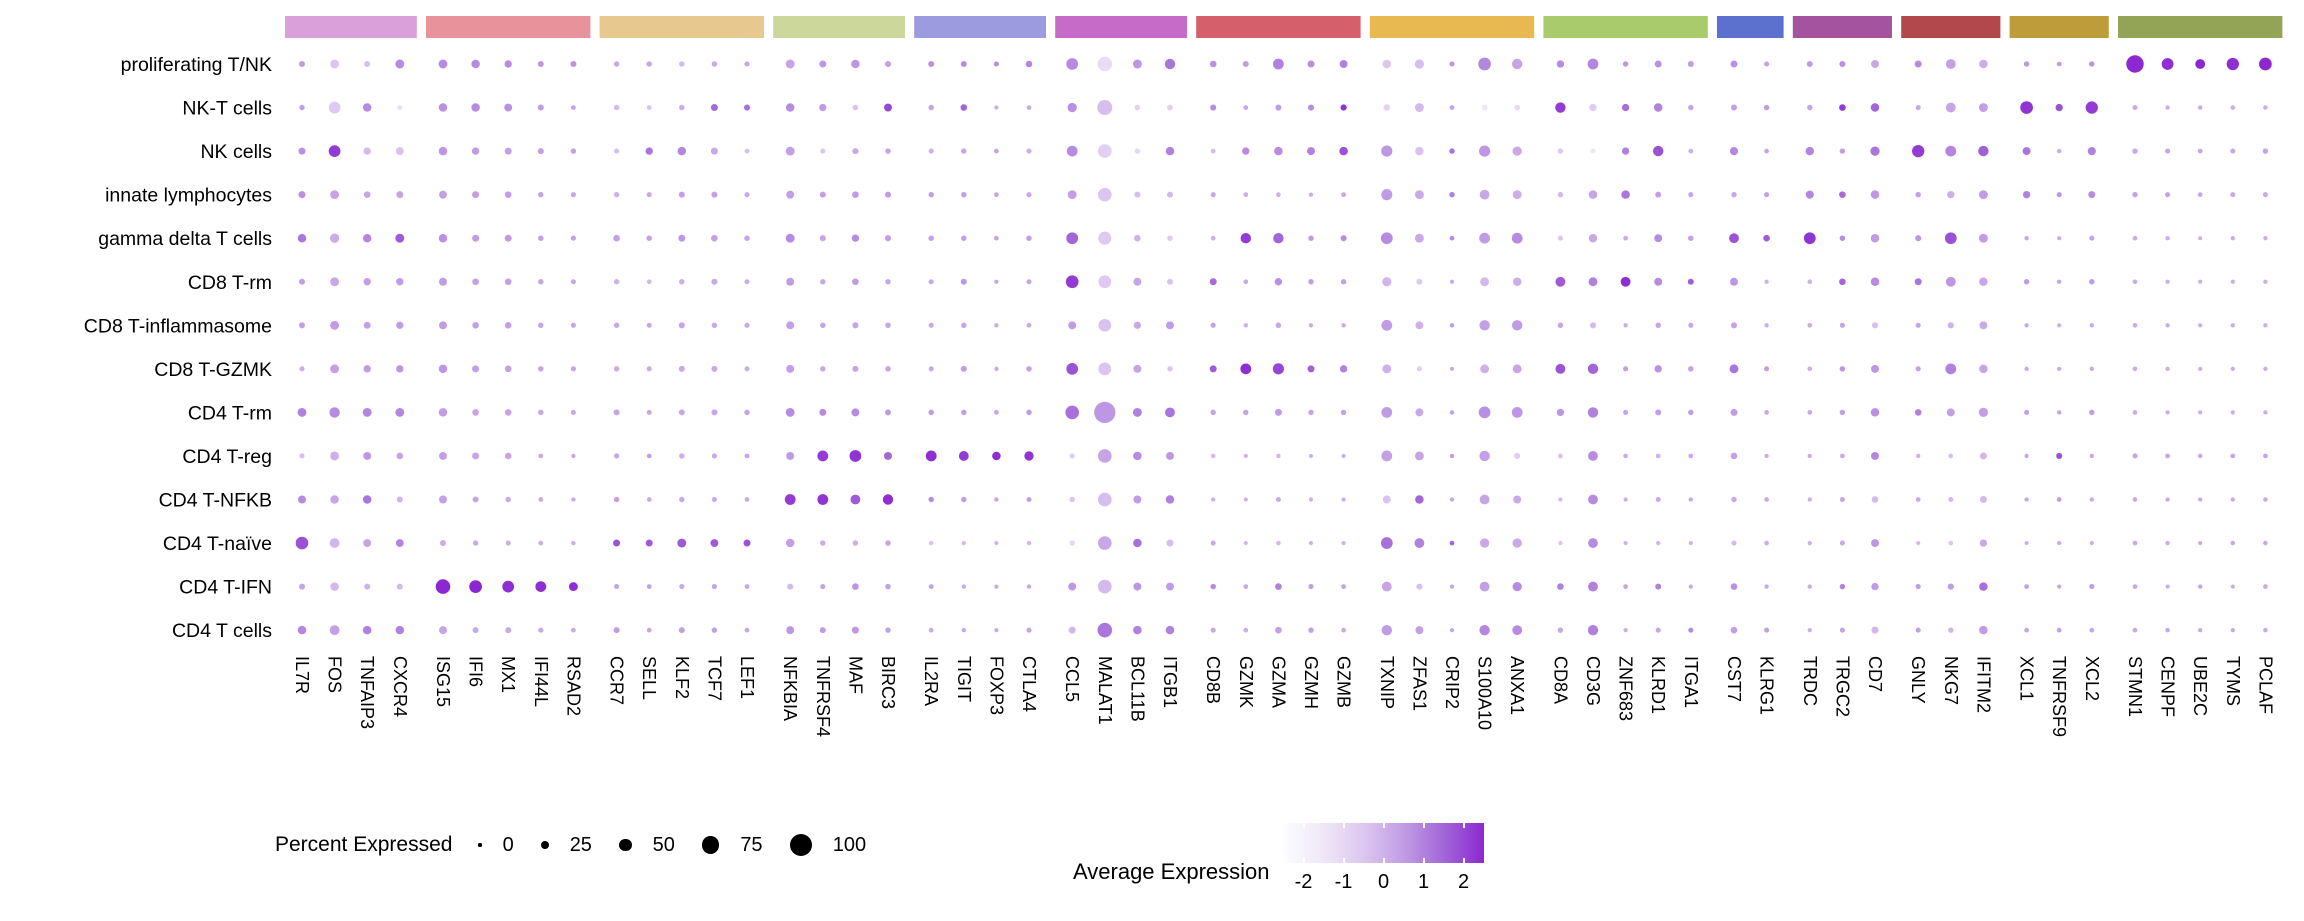  What do you see at coordinates (364, 844) in the screenshot?
I see `percent-expressed-title: Percent Expressed` at bounding box center [364, 844].